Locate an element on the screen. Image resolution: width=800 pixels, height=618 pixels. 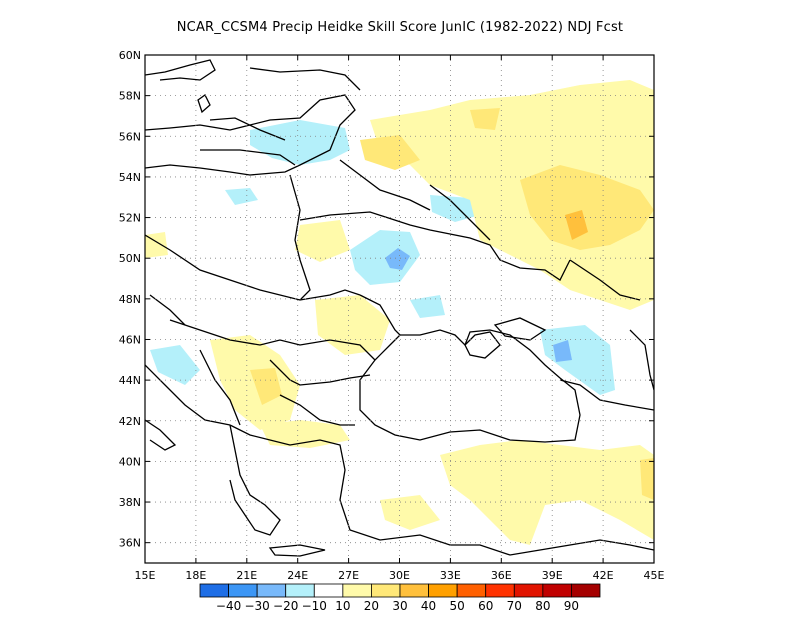
finland-coast is located at coordinates (305, 79).